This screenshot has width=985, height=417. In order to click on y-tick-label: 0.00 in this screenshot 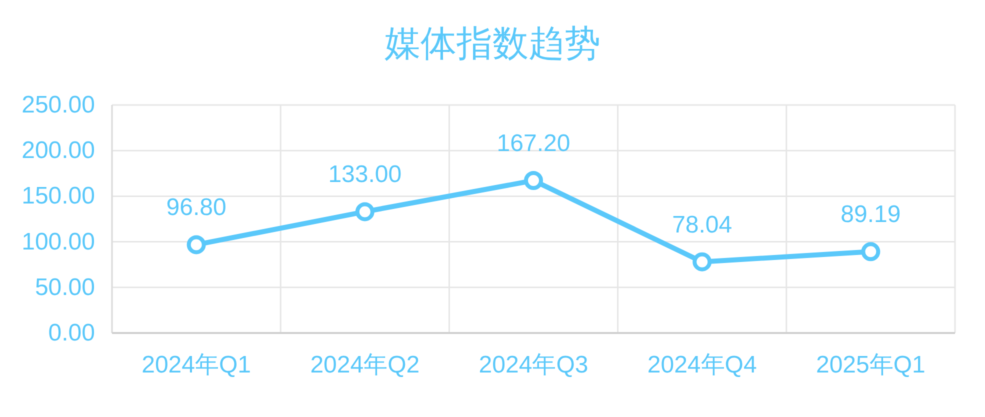, I will do `click(71, 333)`.